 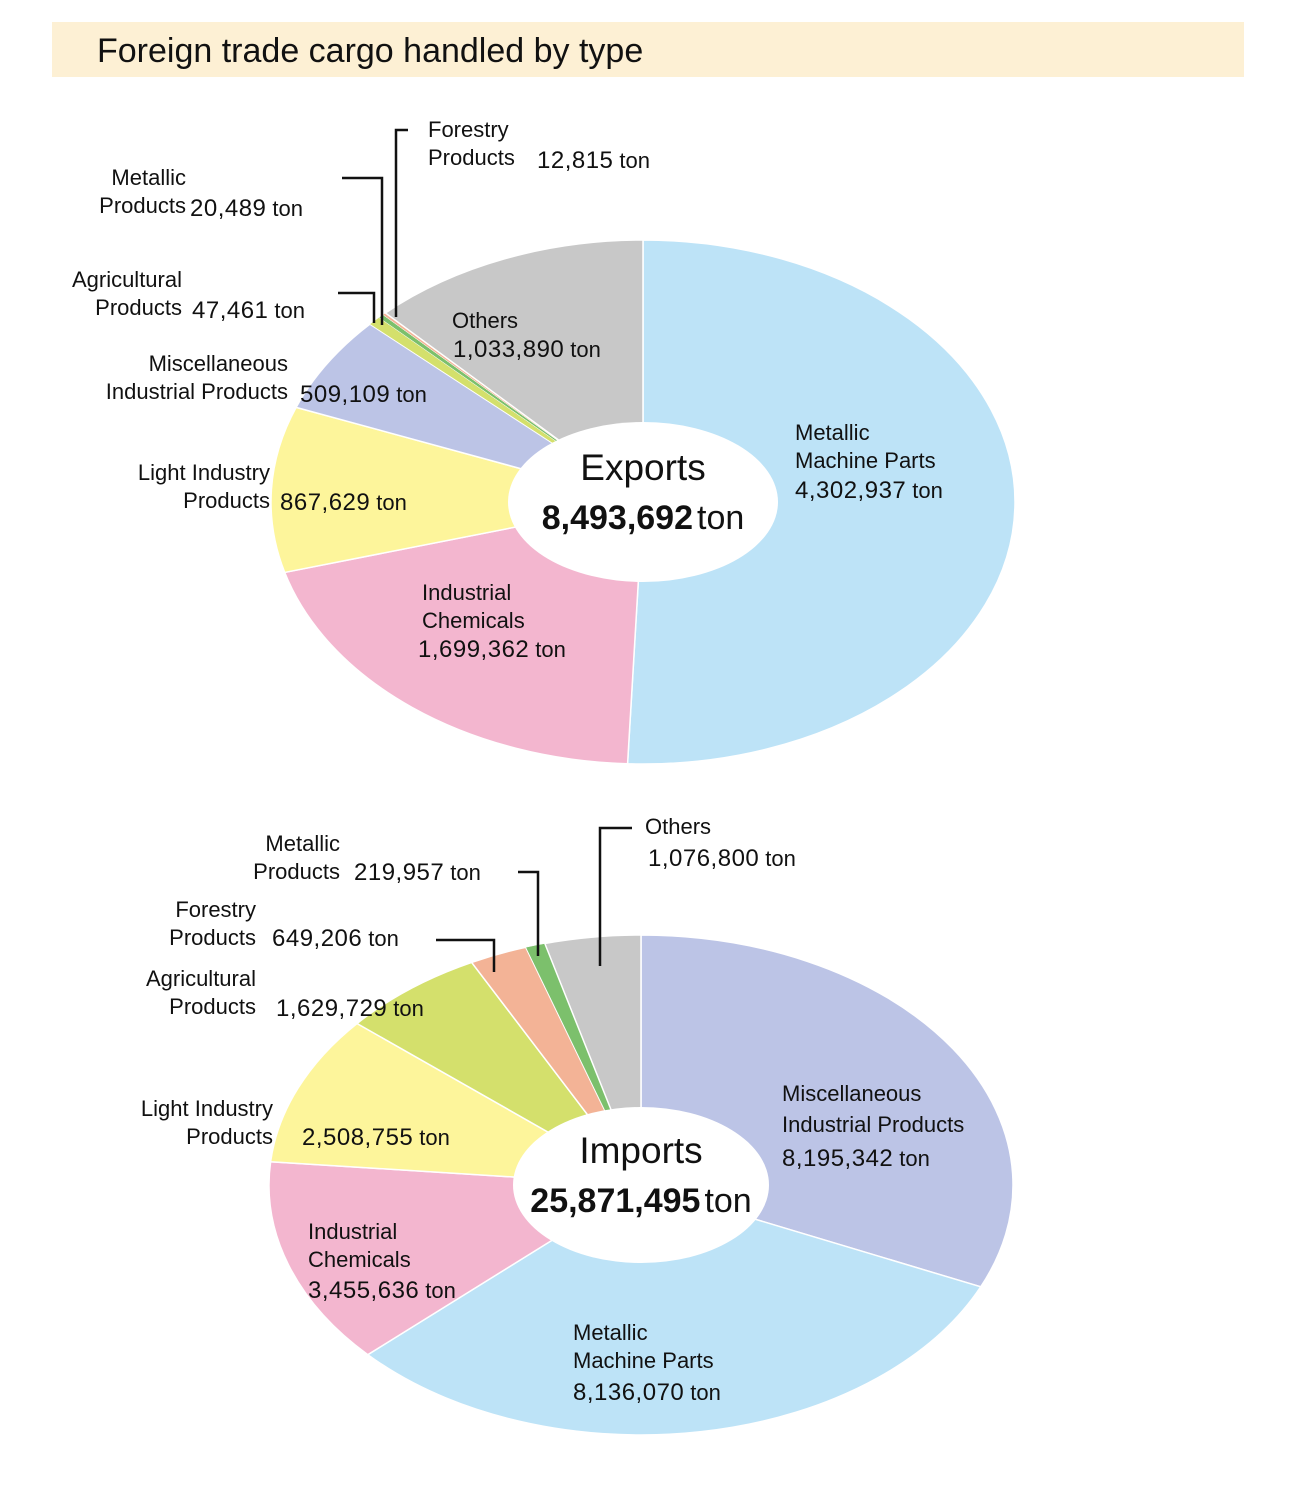 What do you see at coordinates (648, 49) in the screenshot?
I see `title-banner: Foreign trade cargo handled by type` at bounding box center [648, 49].